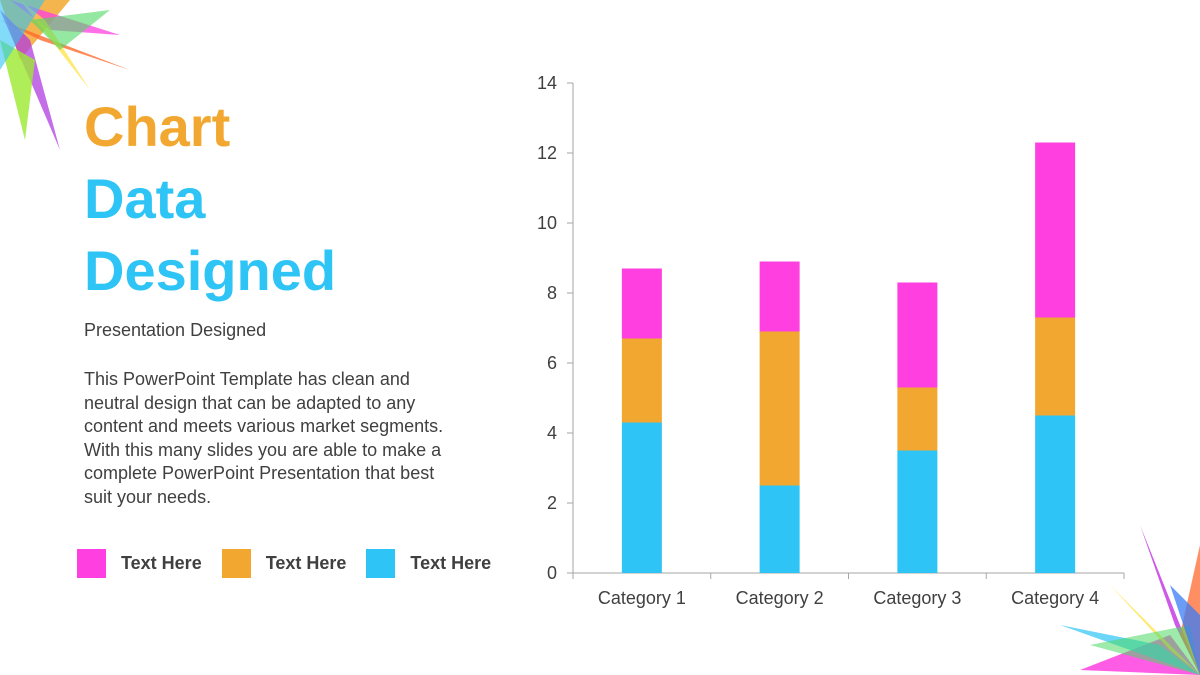  I want to click on y-tick-label: 6, so click(552, 363).